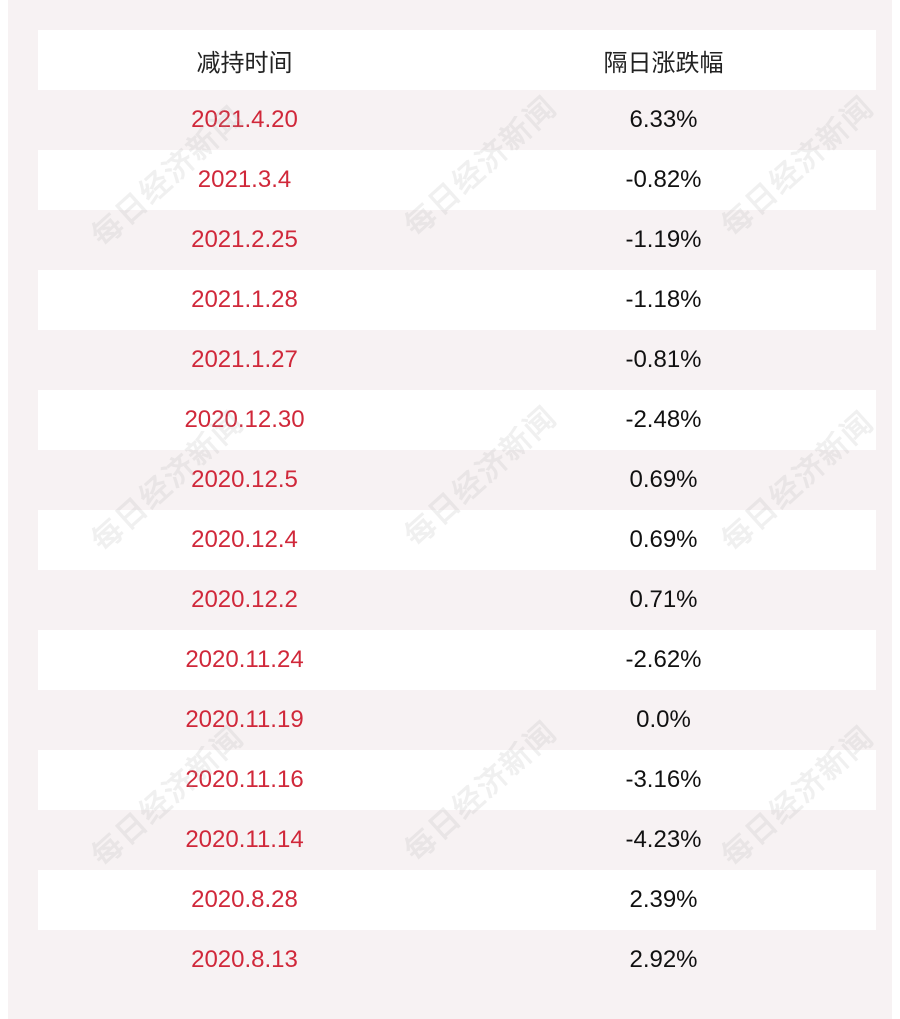 This screenshot has height=1019, width=900. I want to click on table-row: 2021.1.28 -1.18%, so click(457, 300).